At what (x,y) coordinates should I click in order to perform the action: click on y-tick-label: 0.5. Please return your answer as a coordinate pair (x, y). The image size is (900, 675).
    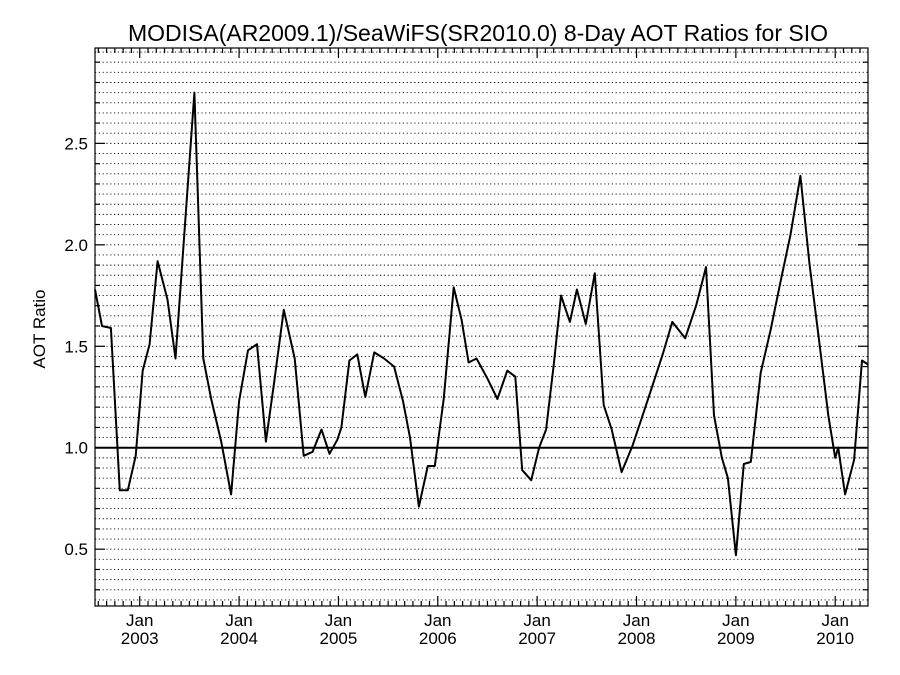
    Looking at the image, I should click on (76, 549).